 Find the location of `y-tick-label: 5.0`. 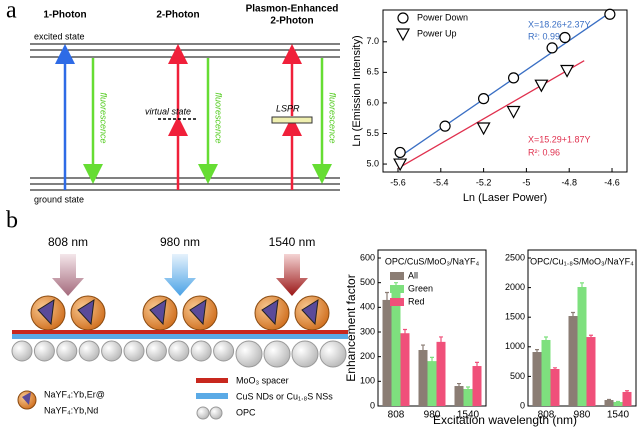

y-tick-label: 5.0 is located at coordinates (372, 163).